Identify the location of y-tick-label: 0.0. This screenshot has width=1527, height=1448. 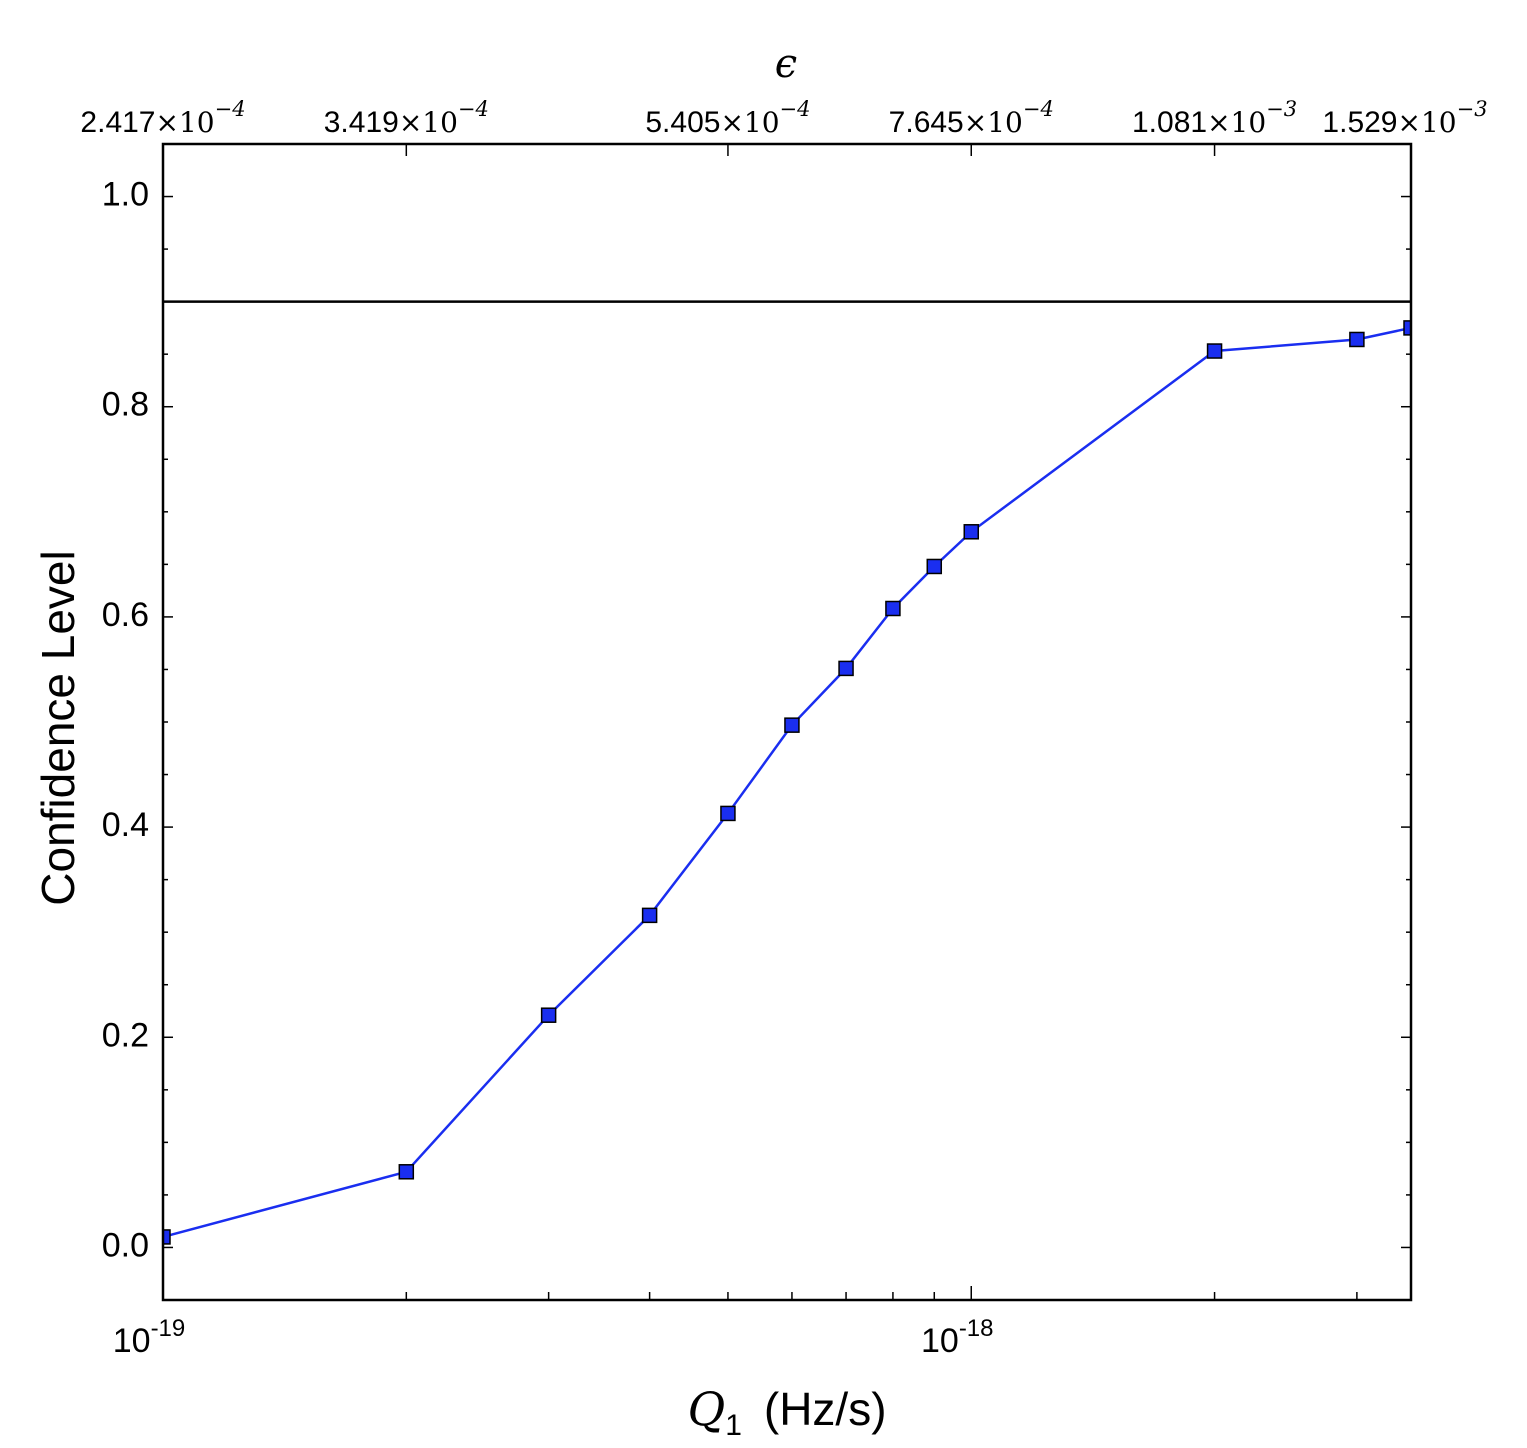
(125, 1245).